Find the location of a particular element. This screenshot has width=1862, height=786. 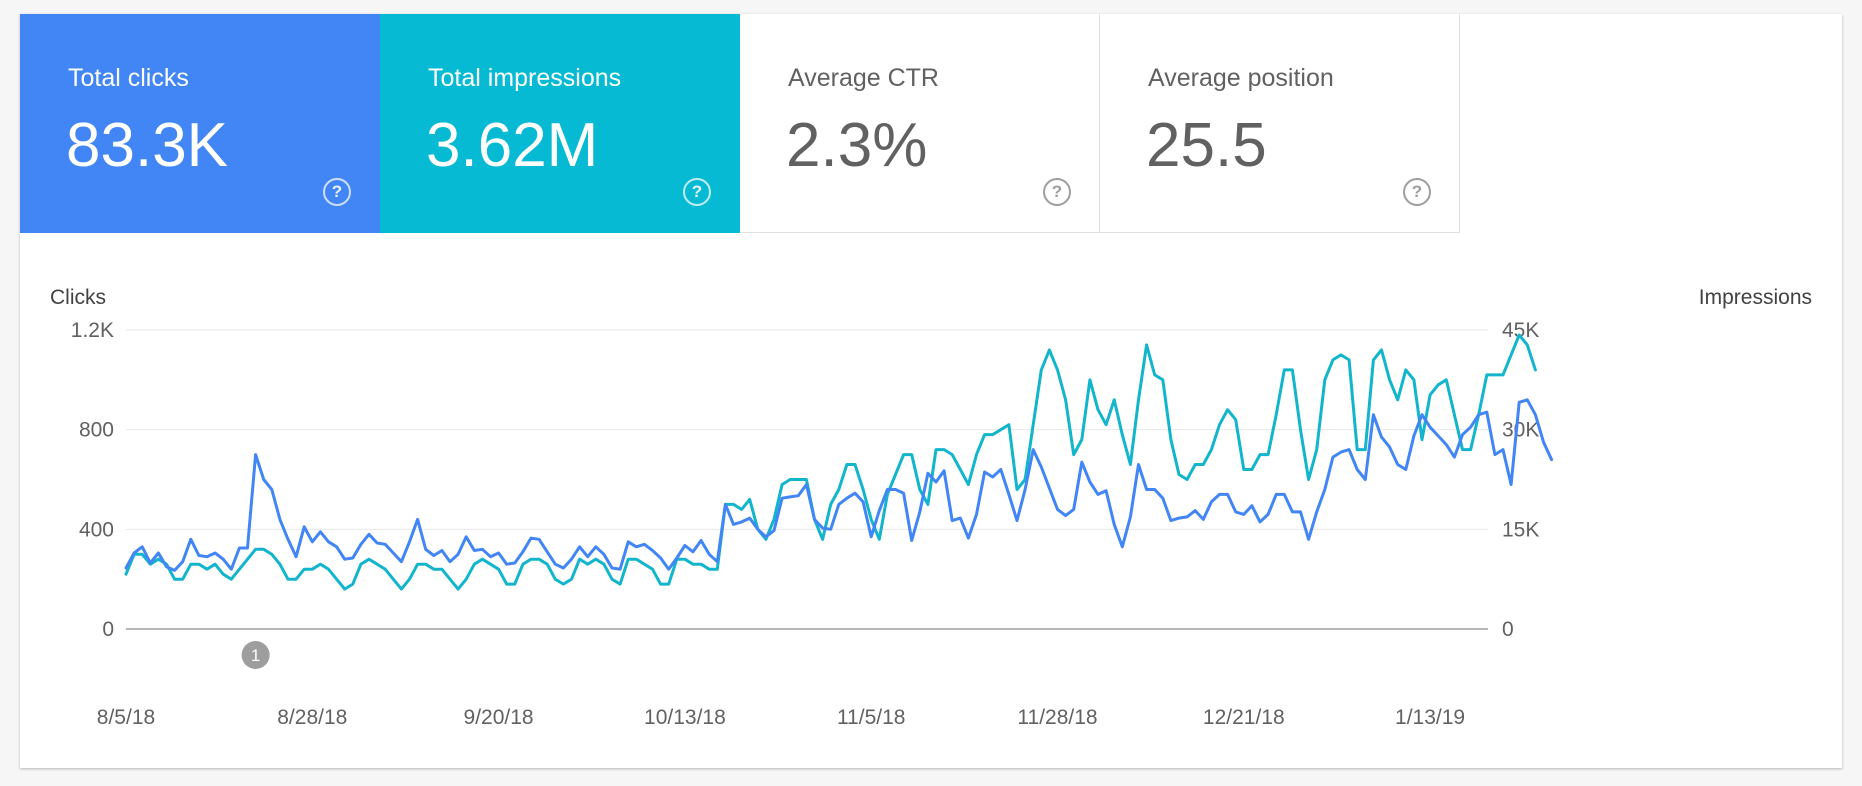

metric-value: 83.3K is located at coordinates (147, 145).